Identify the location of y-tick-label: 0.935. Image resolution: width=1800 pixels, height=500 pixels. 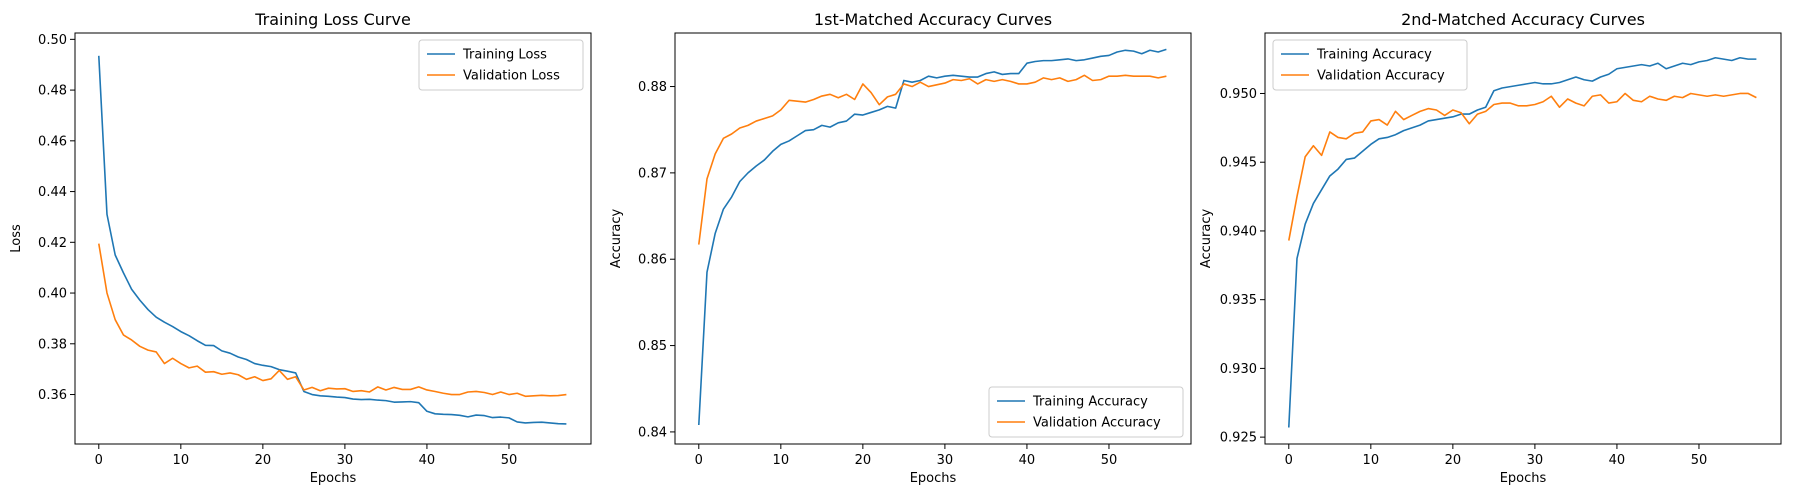
(1238, 300).